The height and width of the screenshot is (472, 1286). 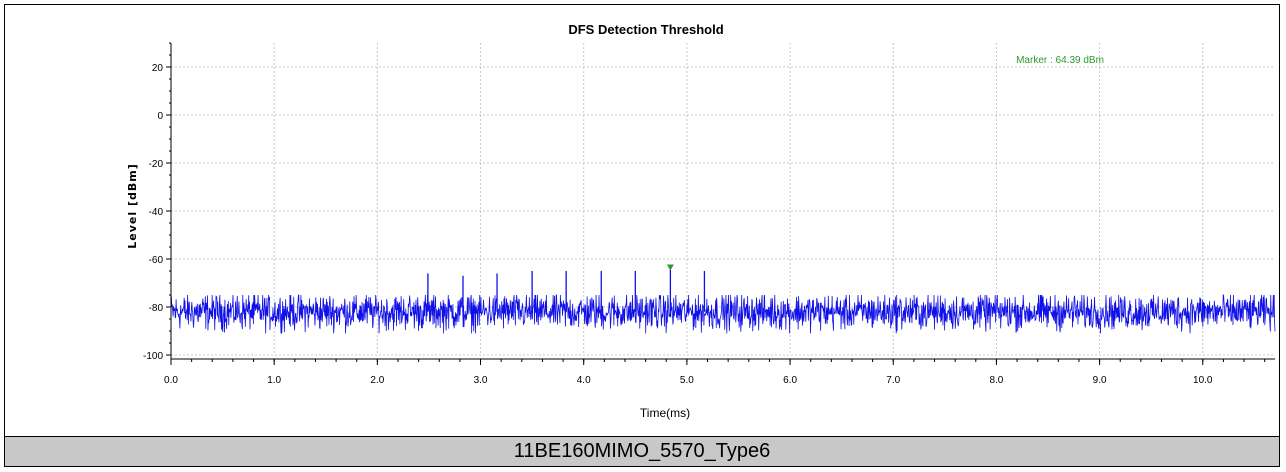 I want to click on x-axis-label: Time(ms), so click(x=665, y=413).